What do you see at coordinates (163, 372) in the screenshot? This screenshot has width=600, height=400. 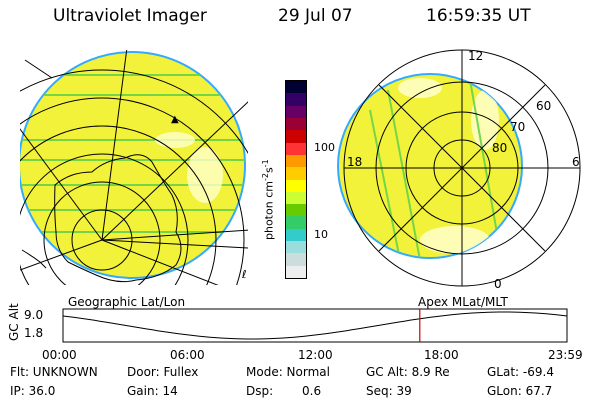 I see `door-status: Door: Fullex` at bounding box center [163, 372].